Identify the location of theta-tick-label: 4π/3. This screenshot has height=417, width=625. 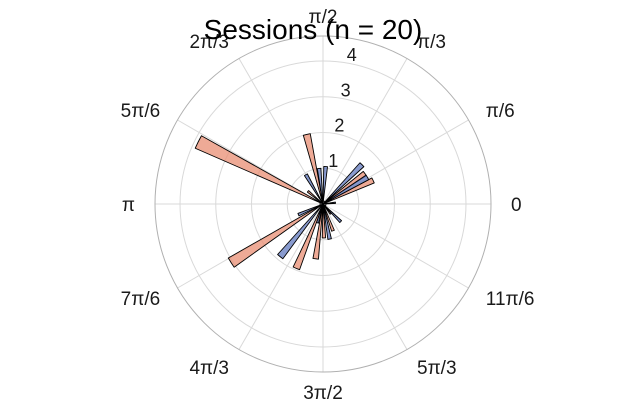
(209, 368).